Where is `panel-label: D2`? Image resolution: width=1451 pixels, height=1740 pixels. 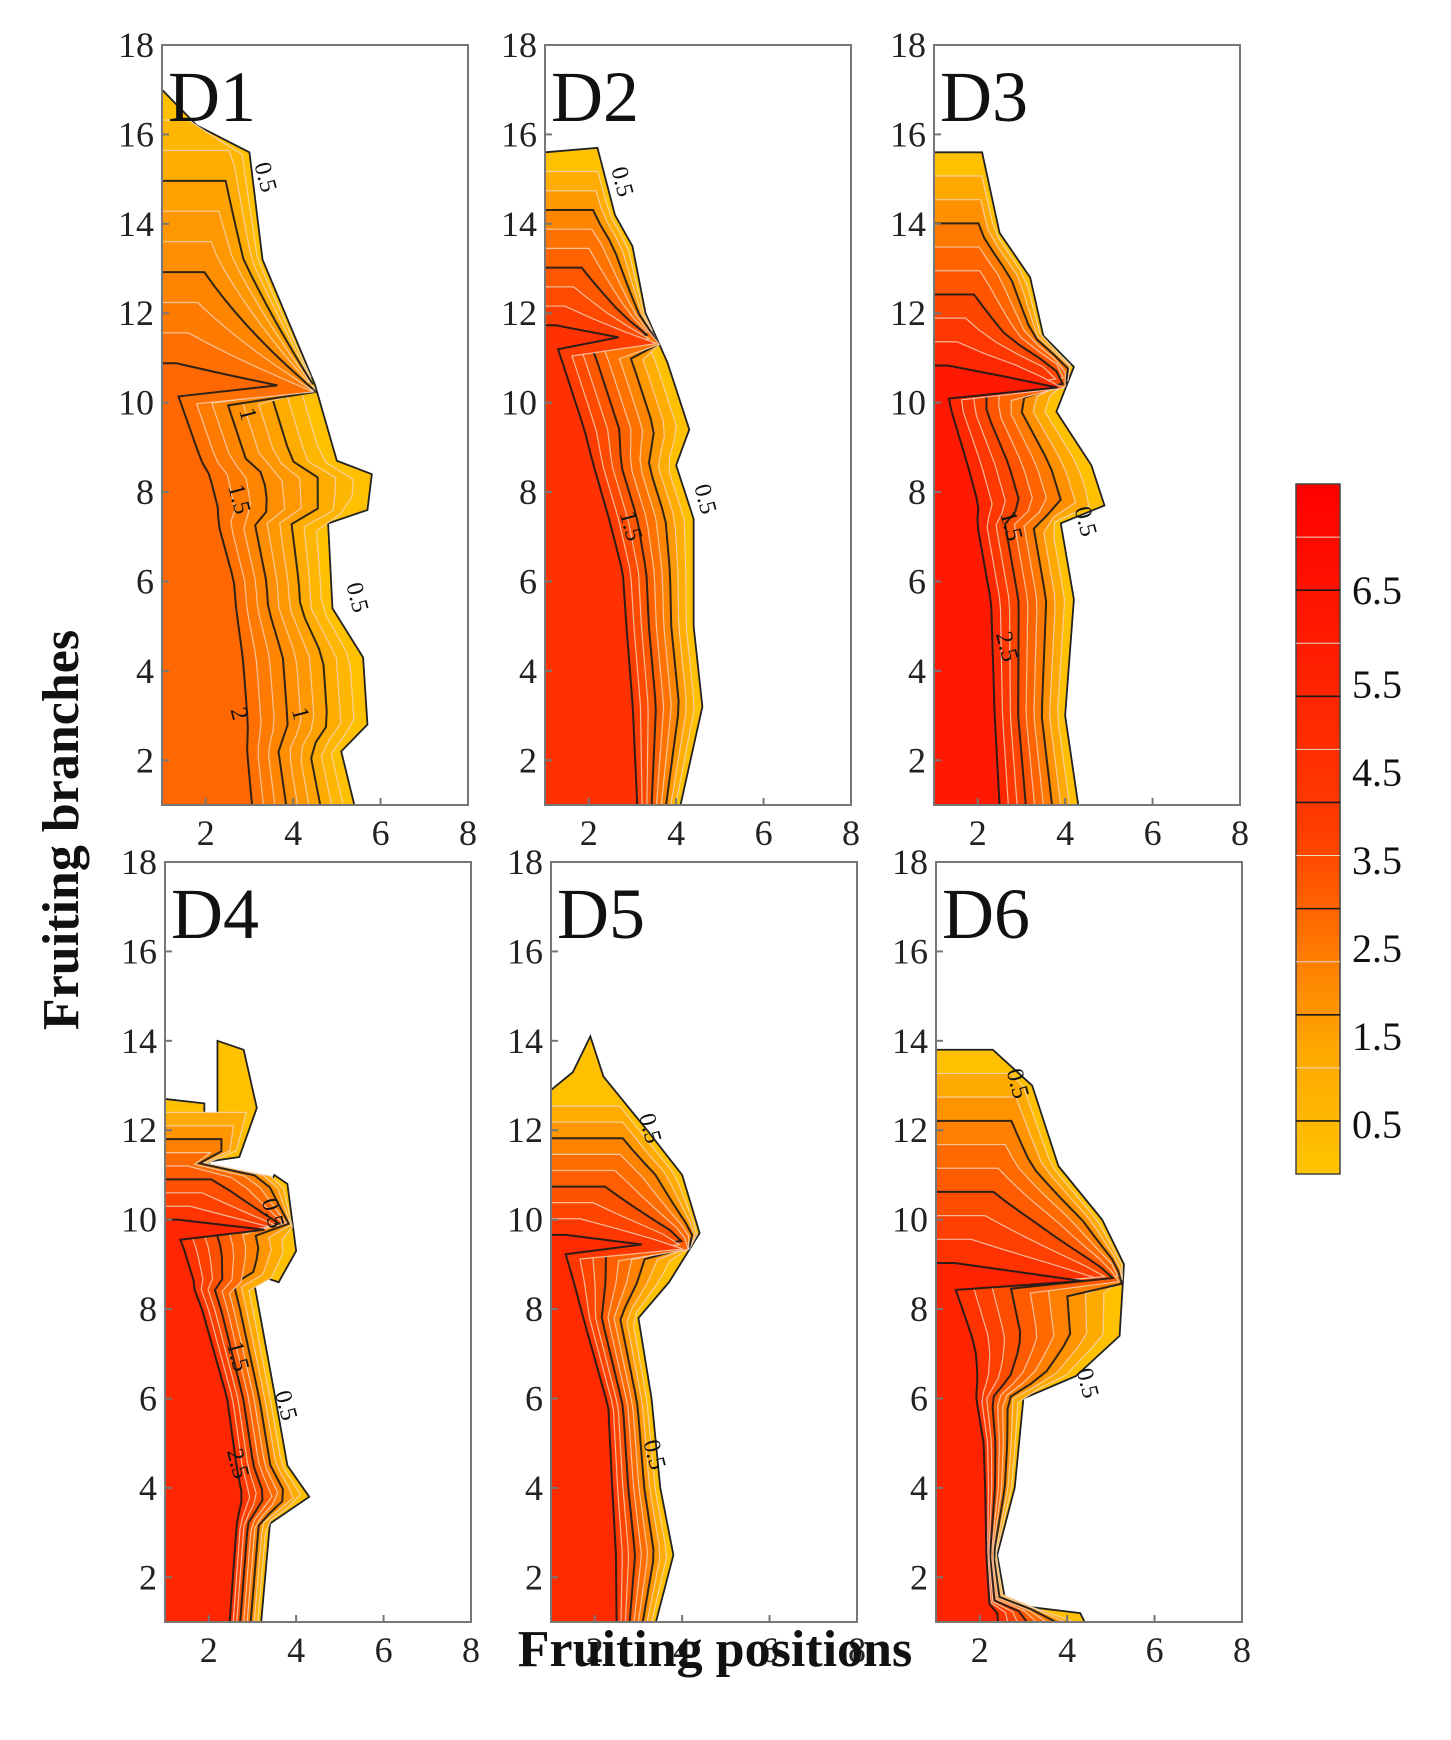 panel-label: D2 is located at coordinates (595, 97).